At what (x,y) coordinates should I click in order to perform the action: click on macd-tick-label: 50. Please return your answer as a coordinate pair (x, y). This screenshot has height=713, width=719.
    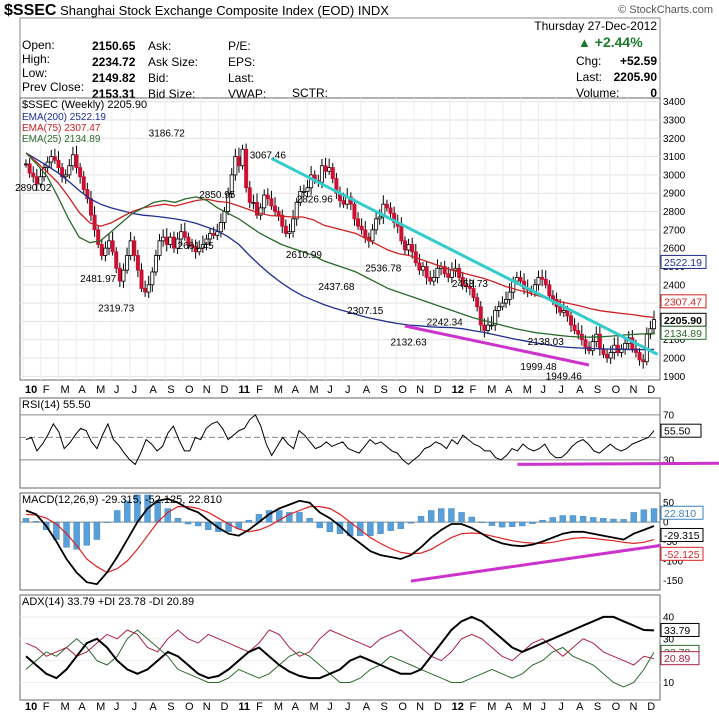
    Looking at the image, I should click on (669, 503).